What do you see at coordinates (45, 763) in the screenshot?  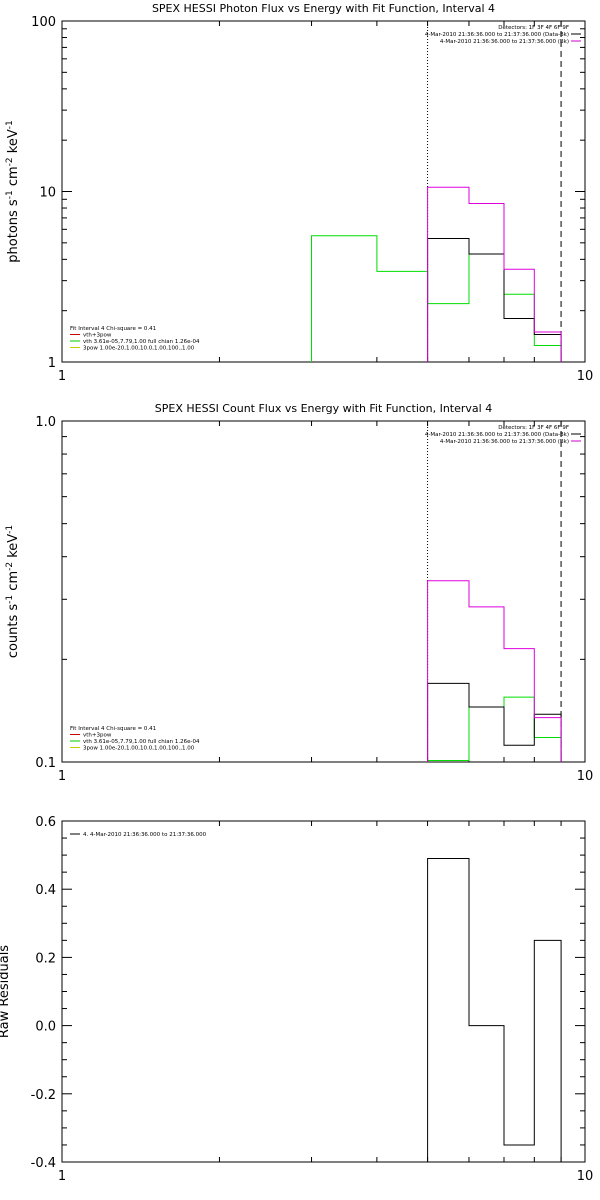 I see `y-tick-label: 0.1` at bounding box center [45, 763].